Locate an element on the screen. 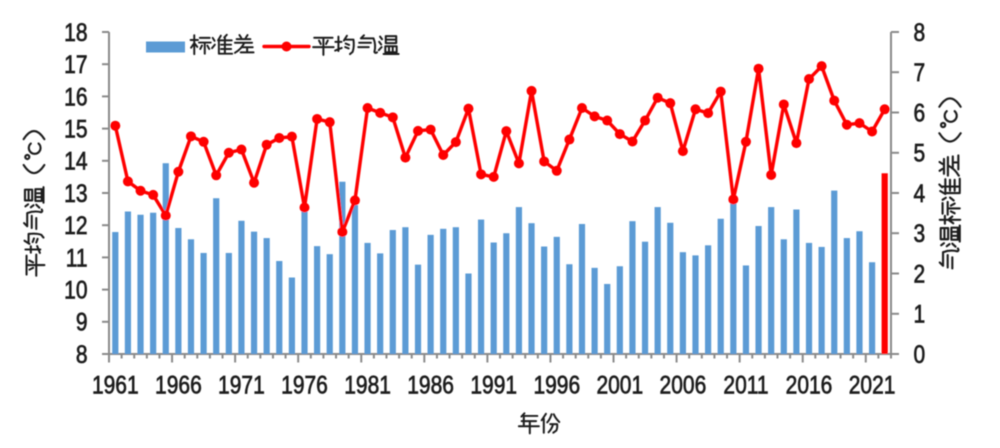 This screenshot has height=448, width=1000. svg-text: 15 is located at coordinates (75, 129).